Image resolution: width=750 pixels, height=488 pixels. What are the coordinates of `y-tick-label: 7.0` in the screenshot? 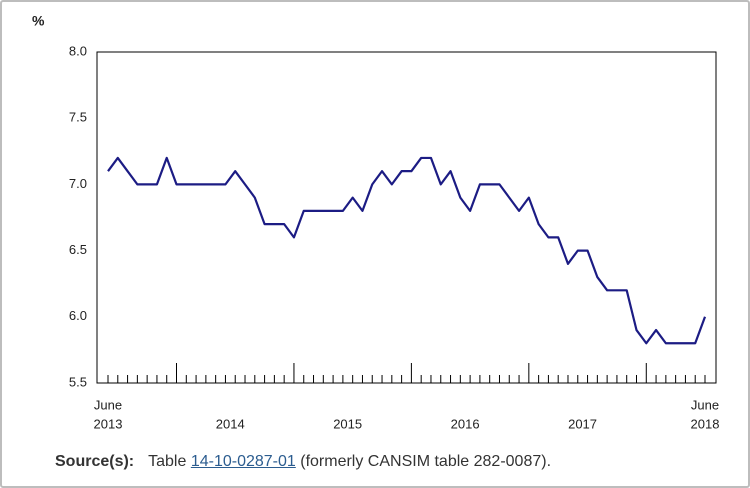 It's located at (78, 183).